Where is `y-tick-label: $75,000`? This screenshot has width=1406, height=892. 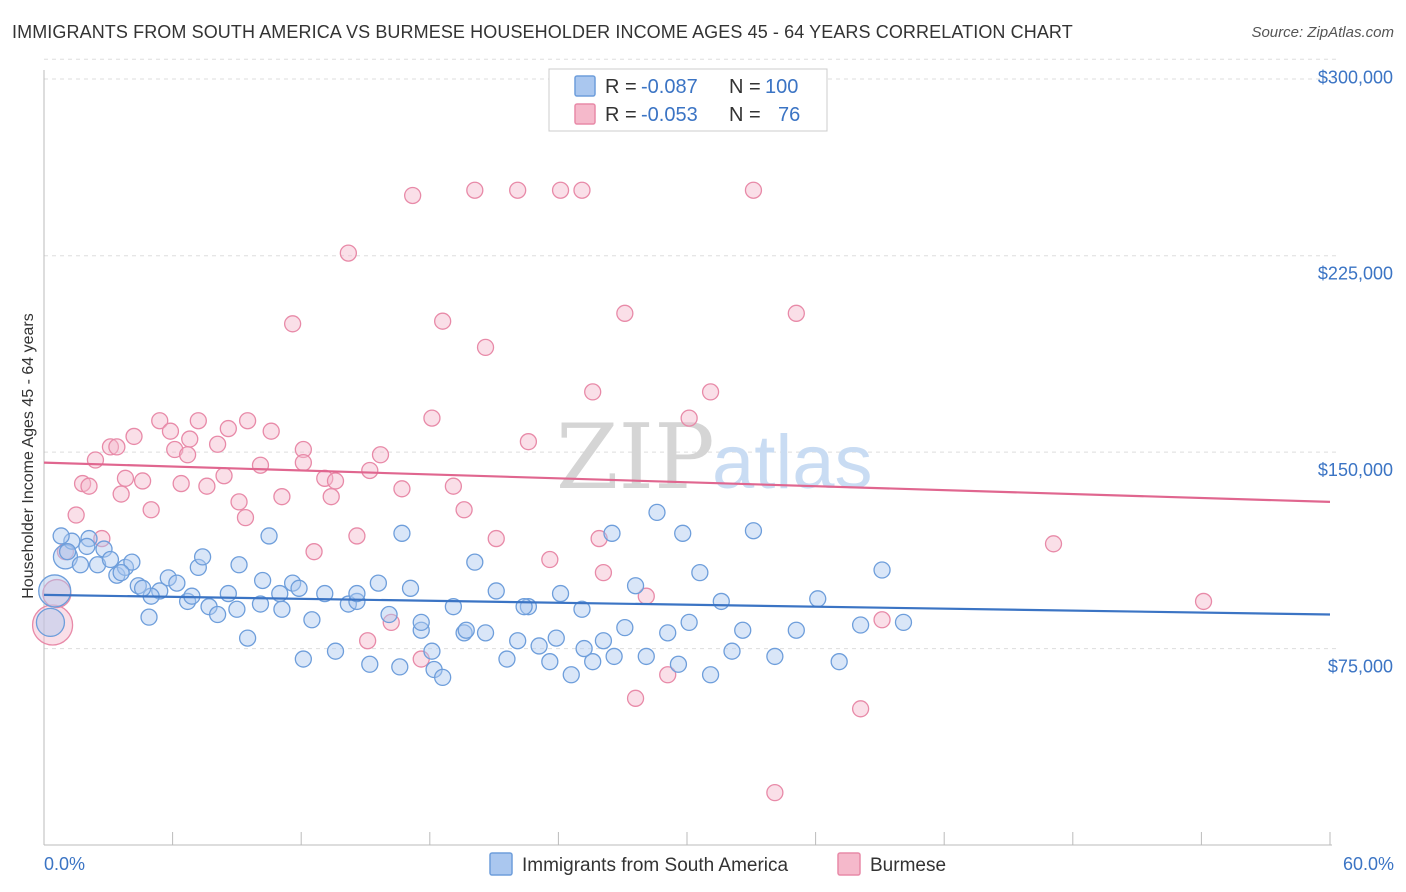 y-tick-label: $75,000 is located at coordinates (1360, 667).